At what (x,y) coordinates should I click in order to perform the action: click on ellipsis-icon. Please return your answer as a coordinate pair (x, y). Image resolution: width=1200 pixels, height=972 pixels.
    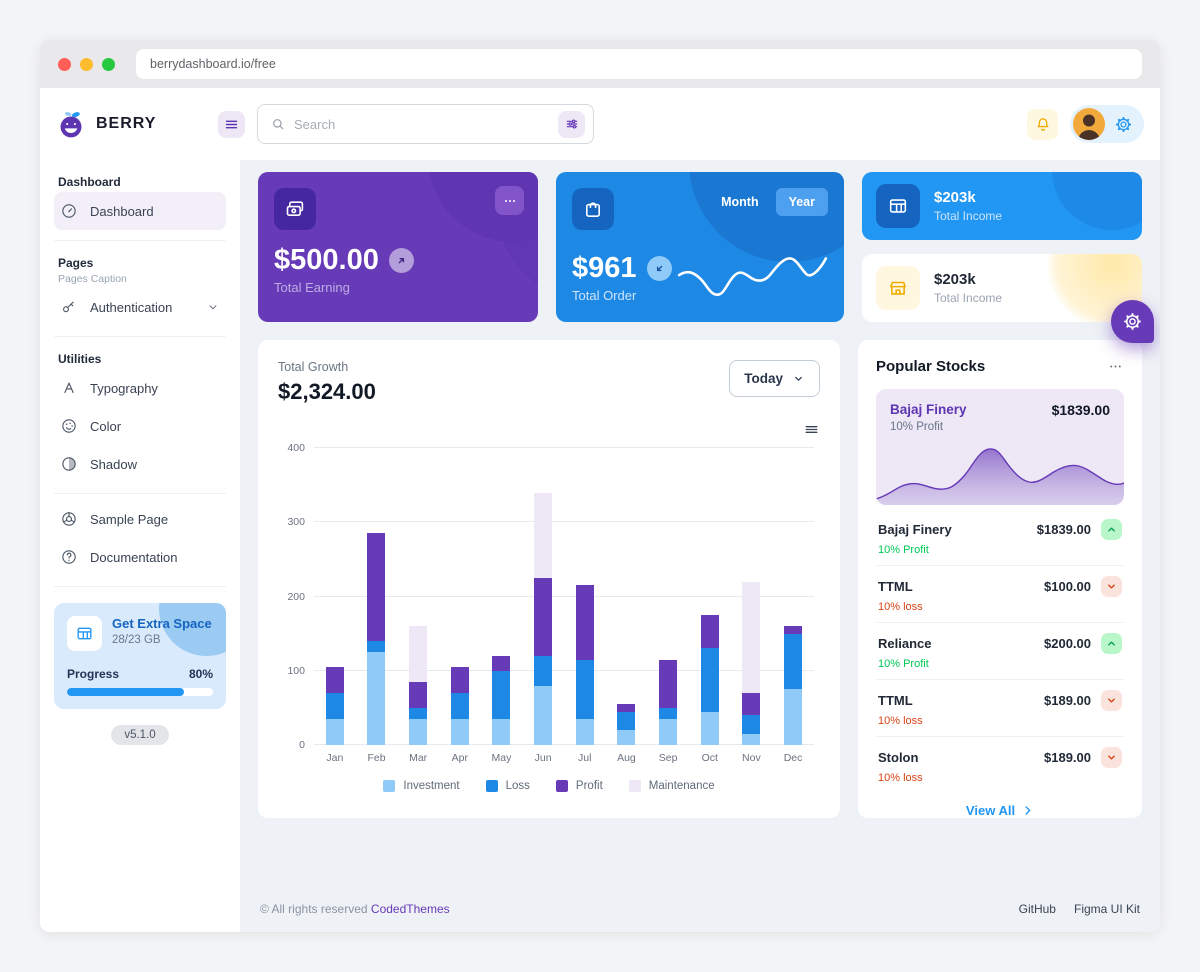
    Looking at the image, I should click on (1115, 366).